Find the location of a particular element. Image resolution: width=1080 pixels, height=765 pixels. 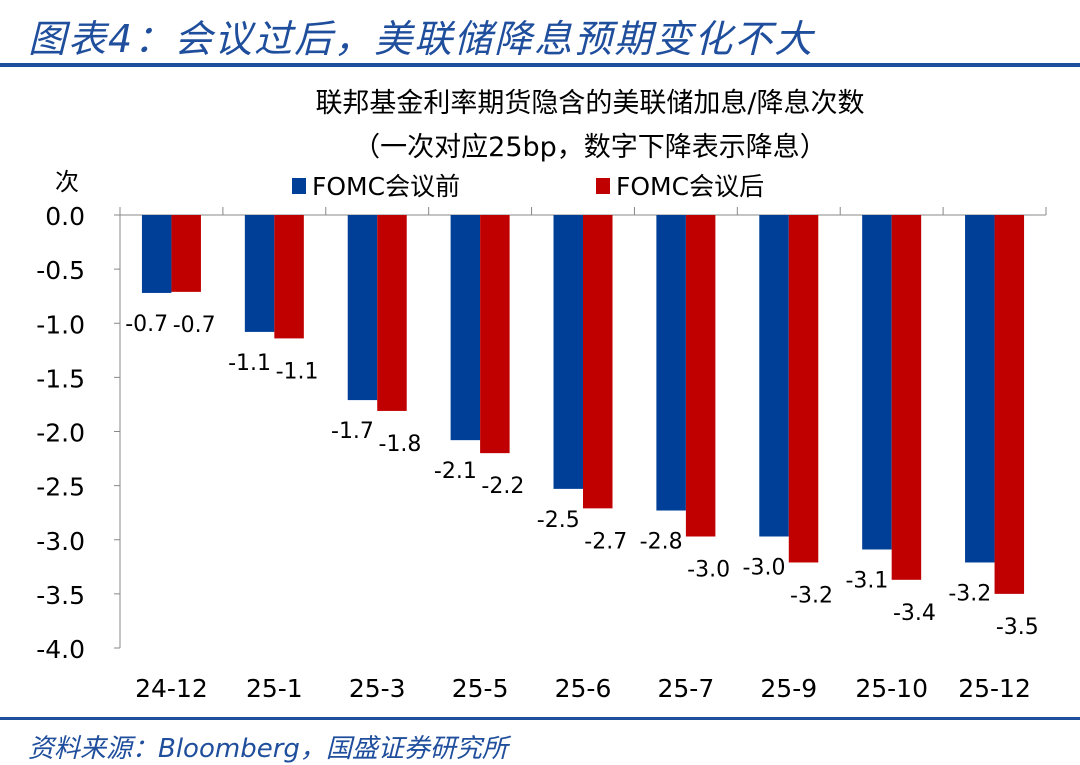

x-tick-label: 25-7 is located at coordinates (686, 688).